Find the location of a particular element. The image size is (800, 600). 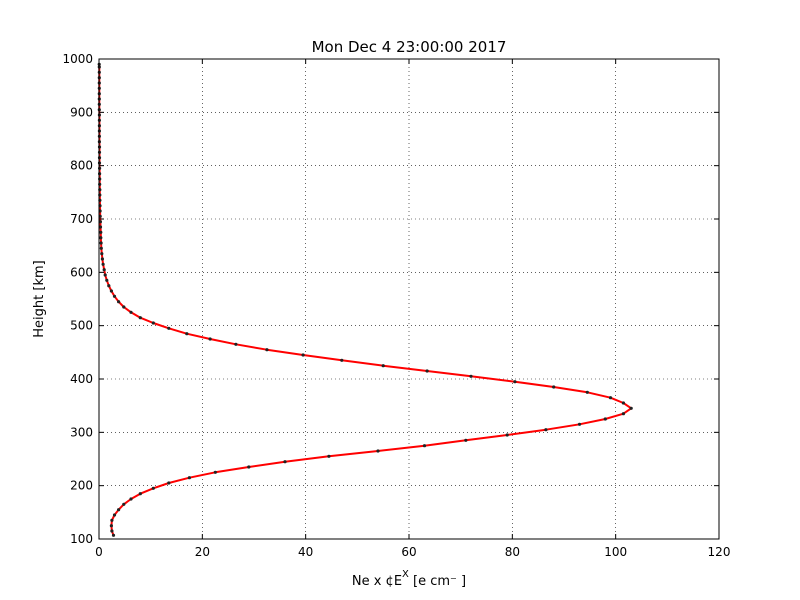

y-tick-label: 400 is located at coordinates (81, 379).